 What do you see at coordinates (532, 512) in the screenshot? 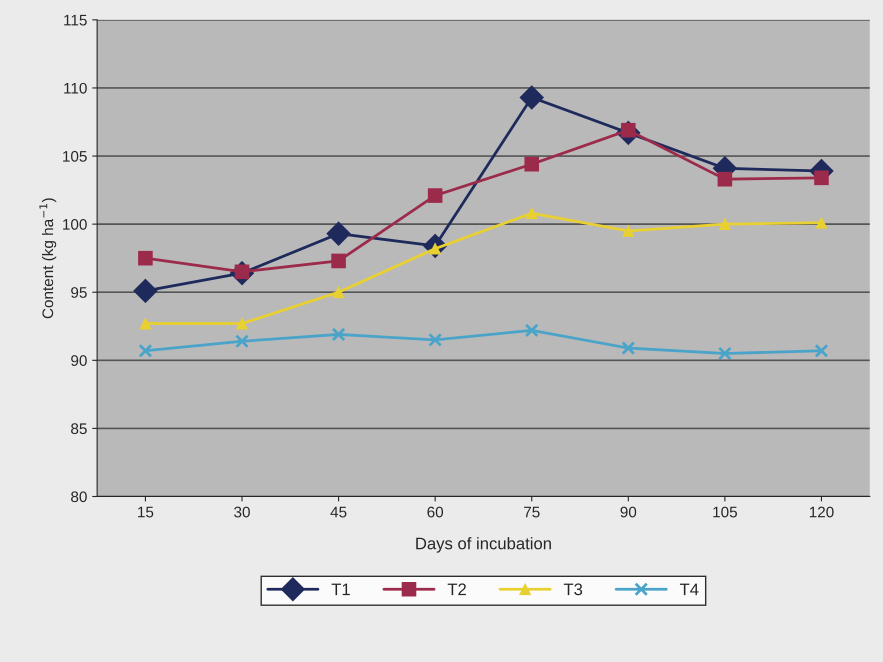
I see `x-tick-label: 75` at bounding box center [532, 512].